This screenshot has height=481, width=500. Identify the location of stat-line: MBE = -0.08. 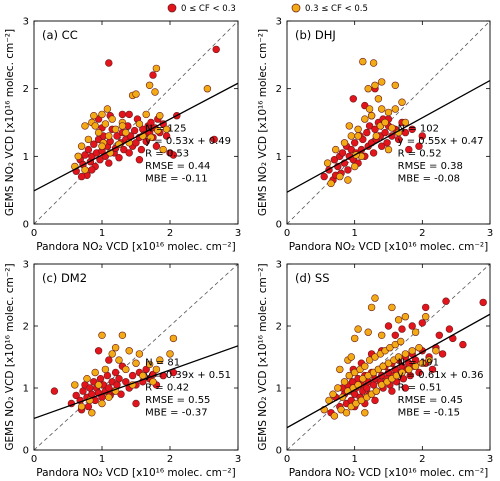
(429, 179).